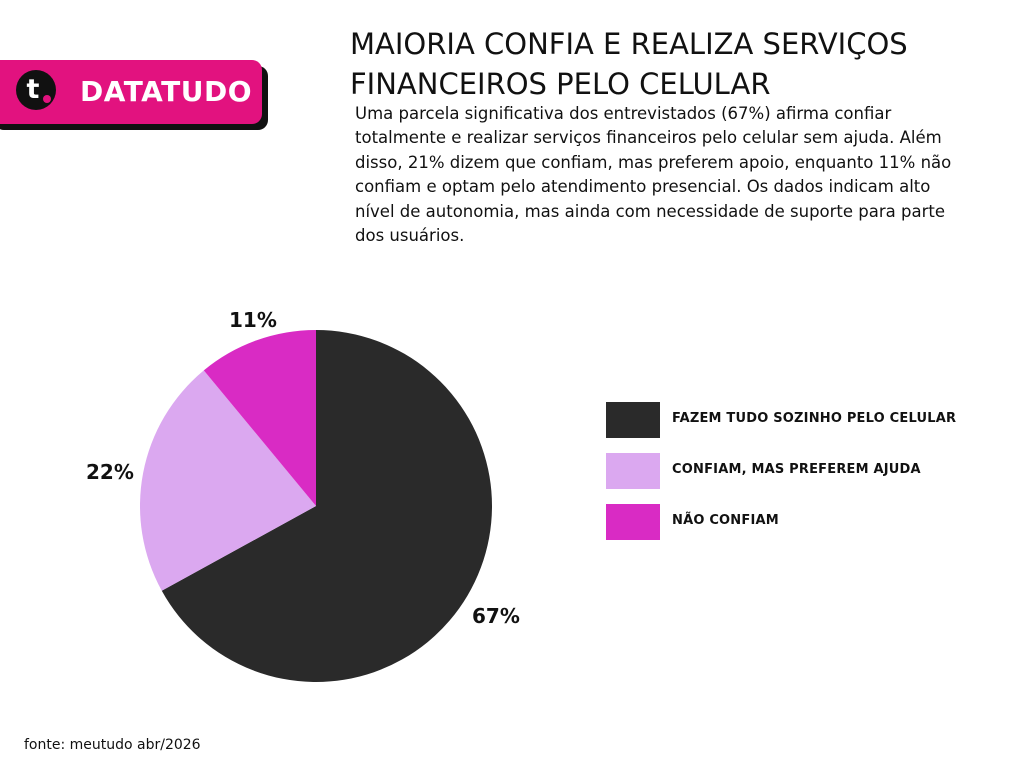 The width and height of the screenshot is (1024, 768). Describe the element at coordinates (47, 99) in the screenshot. I see `brand-logo-dot` at that location.